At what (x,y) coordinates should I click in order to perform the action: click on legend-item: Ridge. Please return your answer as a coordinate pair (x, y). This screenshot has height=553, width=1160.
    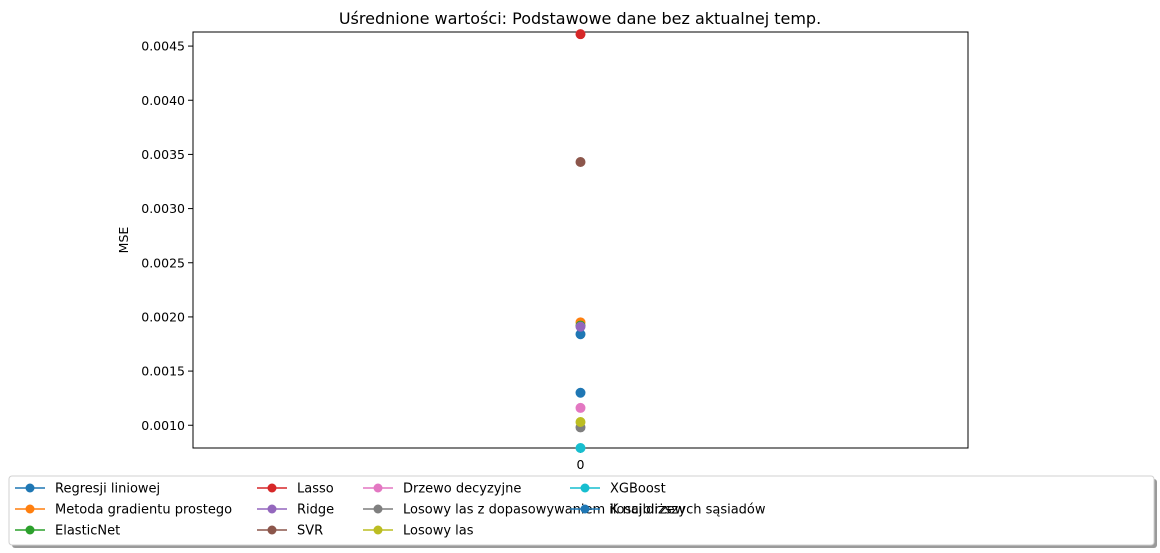
    Looking at the image, I should click on (295, 510).